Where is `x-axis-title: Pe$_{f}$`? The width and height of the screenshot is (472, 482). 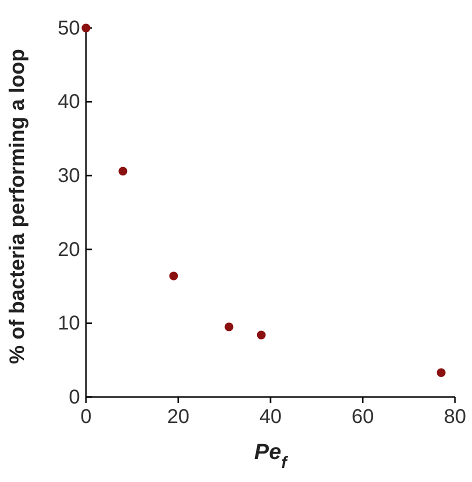
x-axis-title: Pe$_{f}$ is located at coordinates (271, 455).